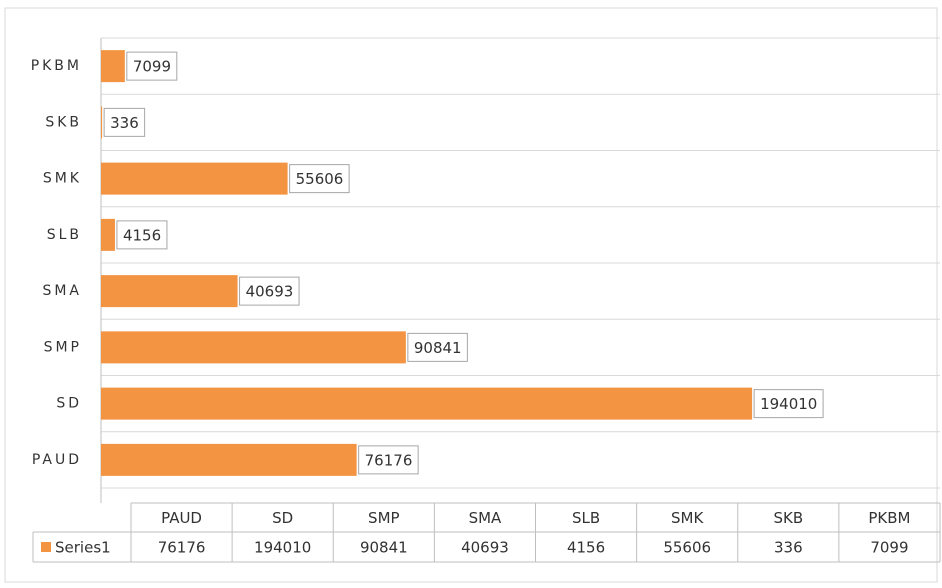 The image size is (942, 588). Describe the element at coordinates (485, 548) in the screenshot. I see `table-value: 40693` at that location.